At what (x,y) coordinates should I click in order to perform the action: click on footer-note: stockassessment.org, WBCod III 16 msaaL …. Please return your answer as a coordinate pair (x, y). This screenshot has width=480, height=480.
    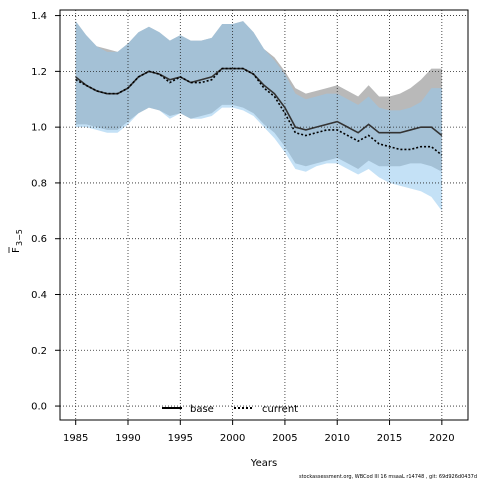
    Looking at the image, I should click on (388, 477).